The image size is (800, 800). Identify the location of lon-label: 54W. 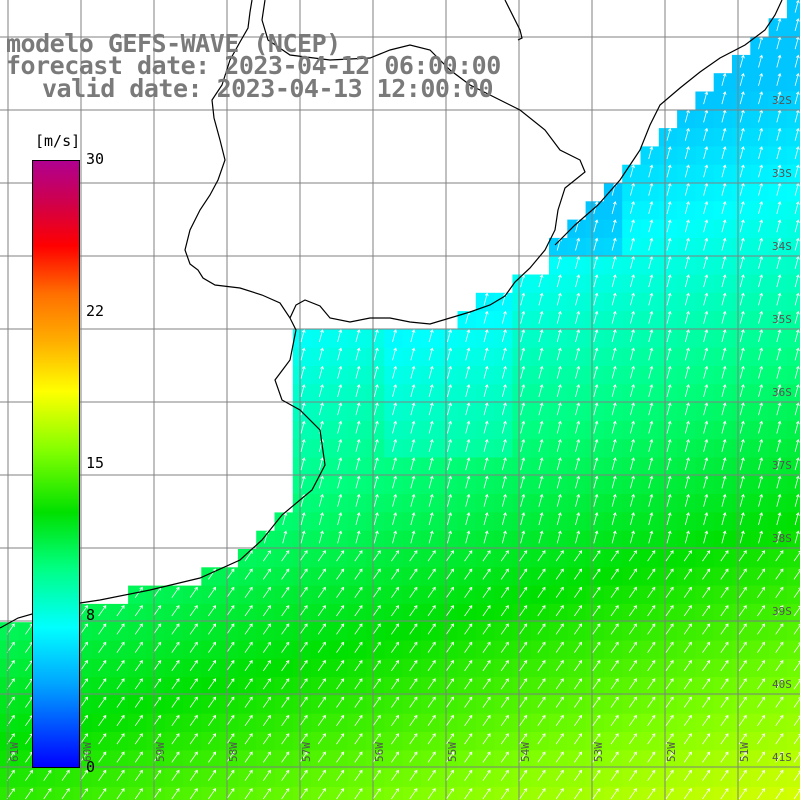
(525, 752).